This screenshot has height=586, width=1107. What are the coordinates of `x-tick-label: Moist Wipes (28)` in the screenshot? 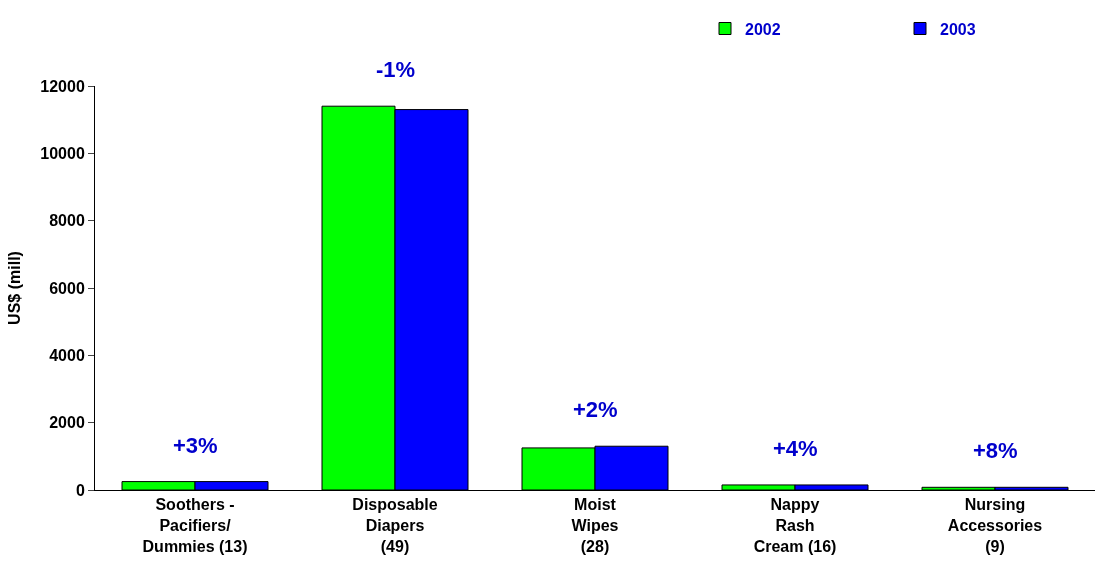 It's located at (595, 525).